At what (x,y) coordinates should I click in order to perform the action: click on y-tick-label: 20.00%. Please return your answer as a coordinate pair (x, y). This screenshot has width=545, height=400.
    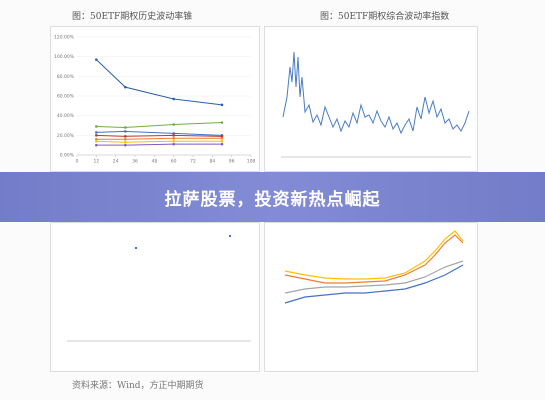
    Looking at the image, I should click on (66, 136).